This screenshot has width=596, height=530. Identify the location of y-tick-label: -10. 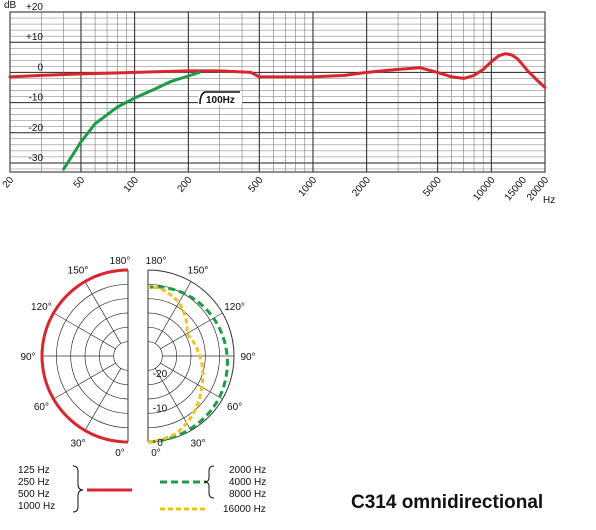
(36, 98).